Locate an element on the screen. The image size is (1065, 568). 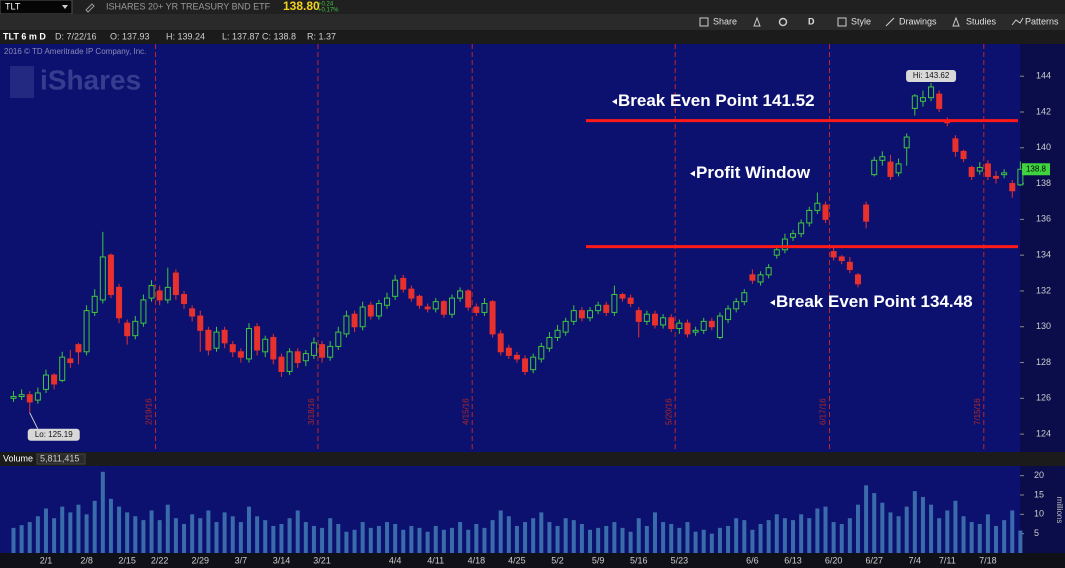
x-tick-label: 2/8 is located at coordinates (86, 560).